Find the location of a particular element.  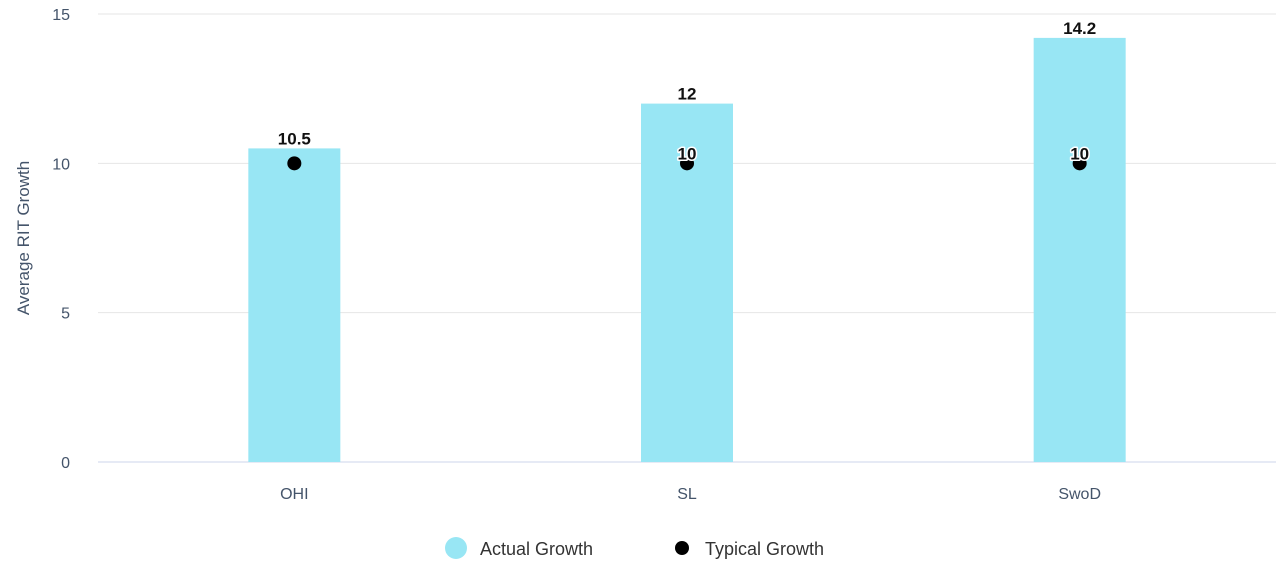

data-label-actual-growth: 12 is located at coordinates (687, 94).